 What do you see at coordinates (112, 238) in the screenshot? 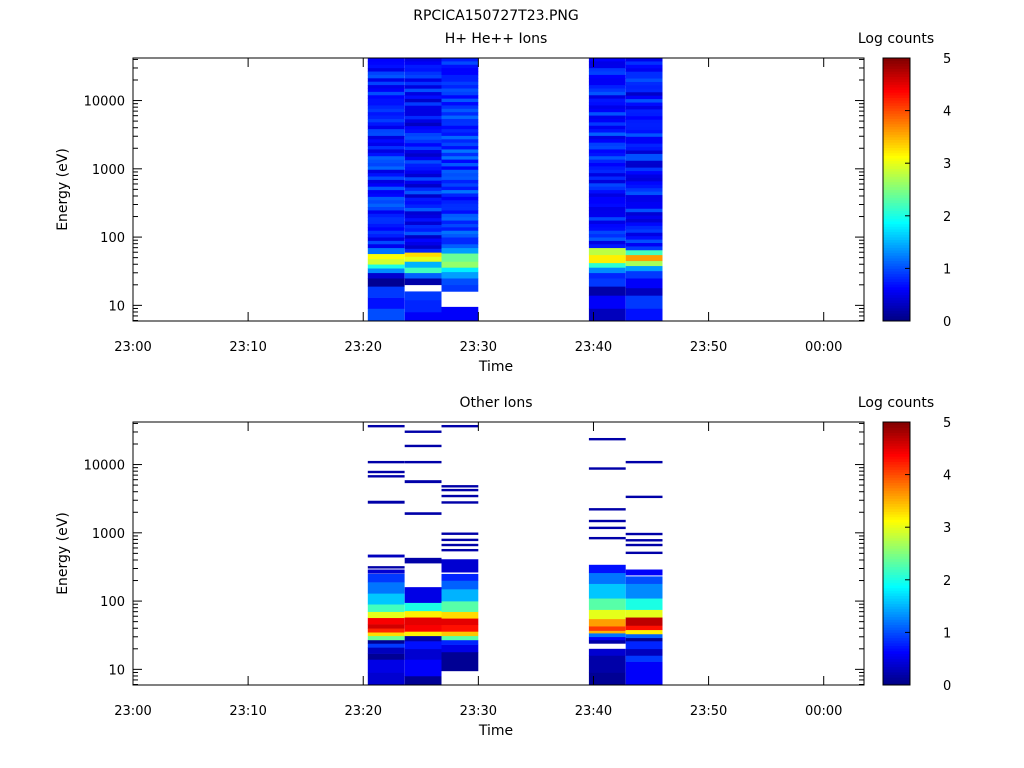
I see `y-tick-label: 100` at bounding box center [112, 238].